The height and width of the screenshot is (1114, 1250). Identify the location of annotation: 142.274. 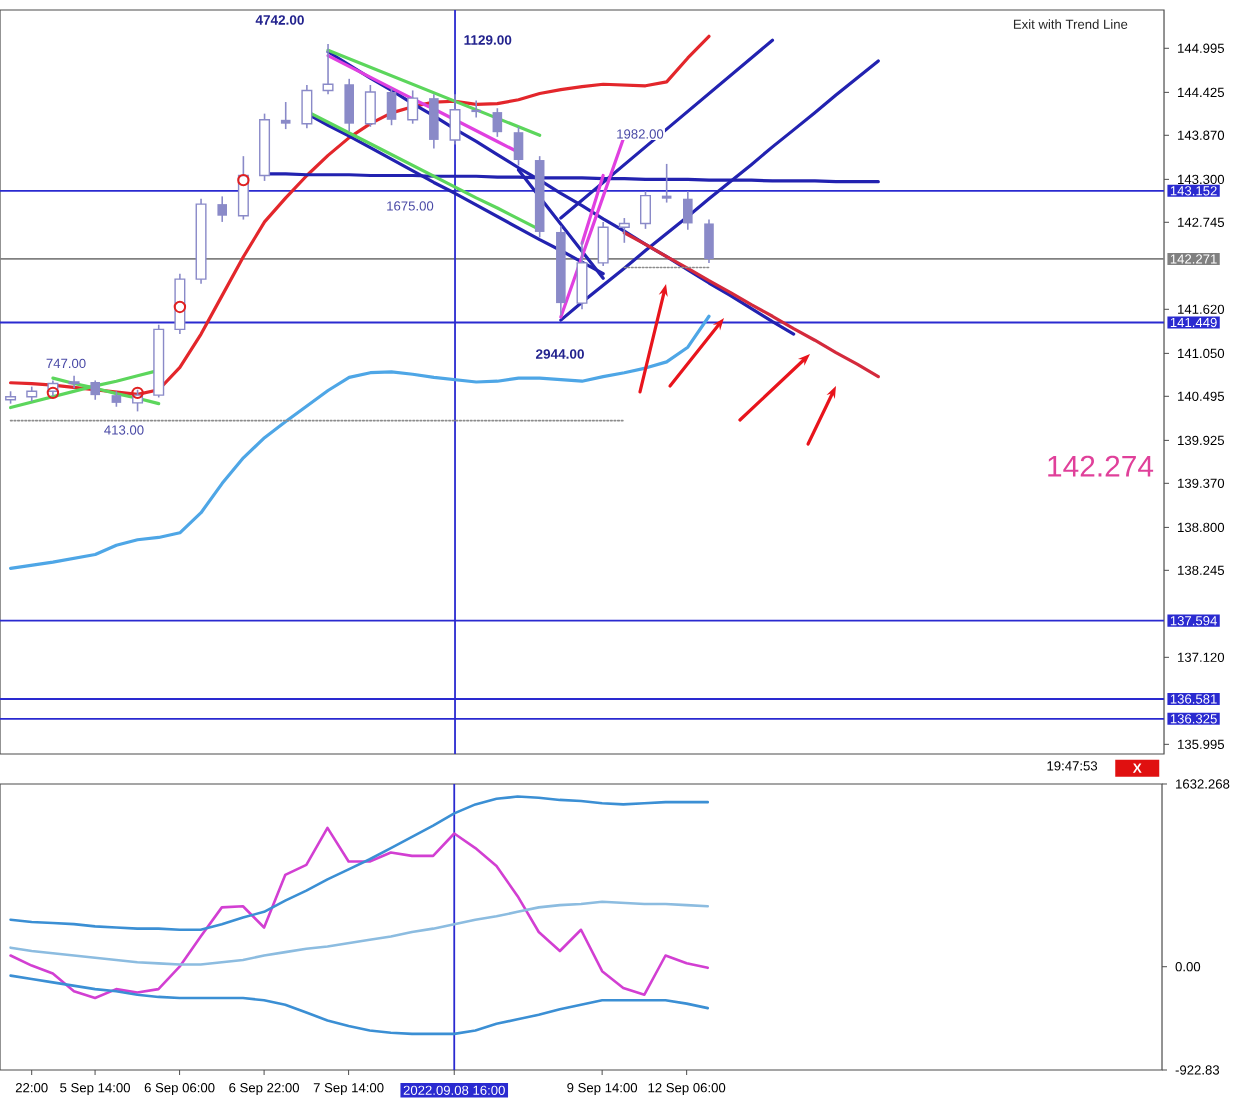
(1101, 466).